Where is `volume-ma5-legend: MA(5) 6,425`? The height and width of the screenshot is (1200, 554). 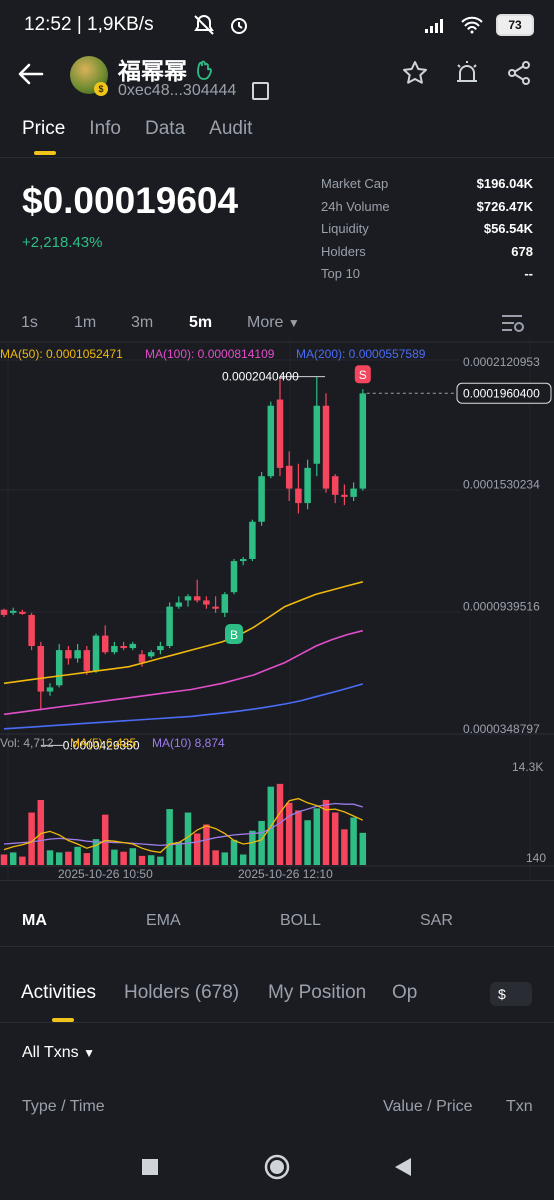
volume-ma5-legend: MA(5) 6,425 is located at coordinates (103, 743).